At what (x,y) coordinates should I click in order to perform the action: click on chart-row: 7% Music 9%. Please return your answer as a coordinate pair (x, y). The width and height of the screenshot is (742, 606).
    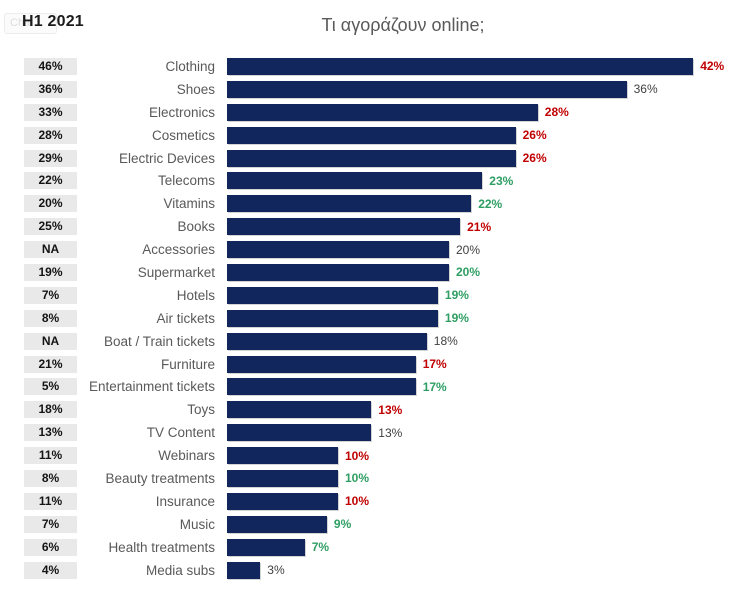
    Looking at the image, I should click on (371, 524).